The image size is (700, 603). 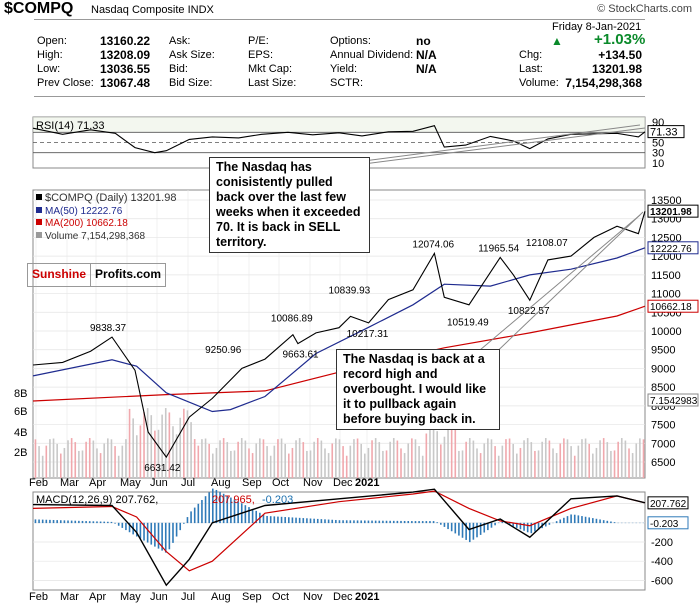 What do you see at coordinates (97, 483) in the screenshot?
I see `month-label: Apr` at bounding box center [97, 483].